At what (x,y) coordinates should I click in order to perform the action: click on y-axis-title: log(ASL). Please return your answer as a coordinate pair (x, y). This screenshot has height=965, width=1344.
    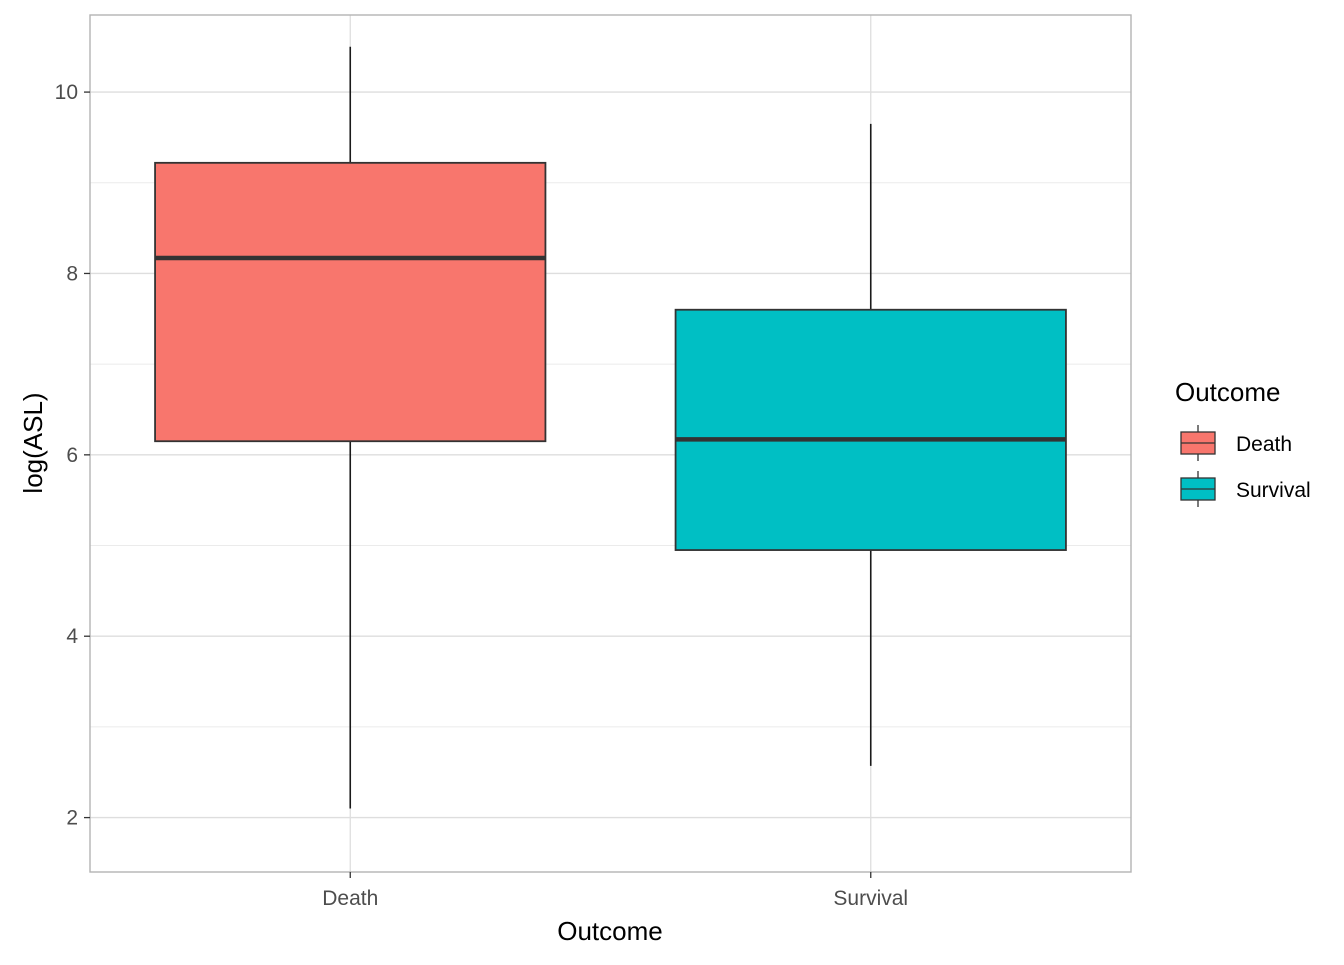
    Looking at the image, I should click on (33, 442).